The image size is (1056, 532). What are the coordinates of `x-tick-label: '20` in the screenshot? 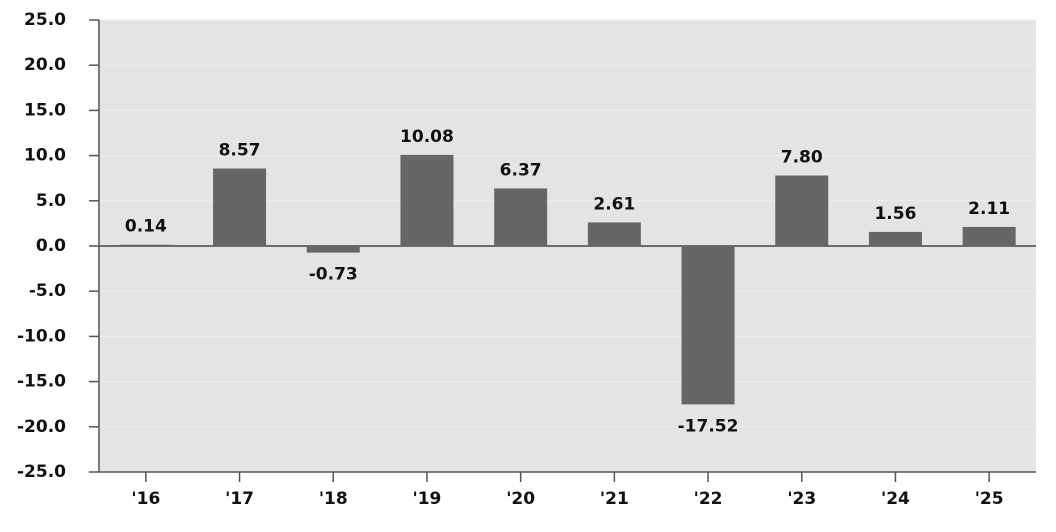 It's located at (520, 499).